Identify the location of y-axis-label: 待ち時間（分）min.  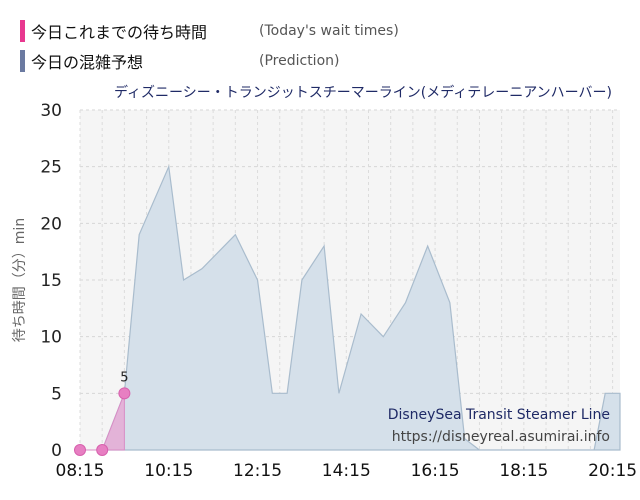
(20, 280).